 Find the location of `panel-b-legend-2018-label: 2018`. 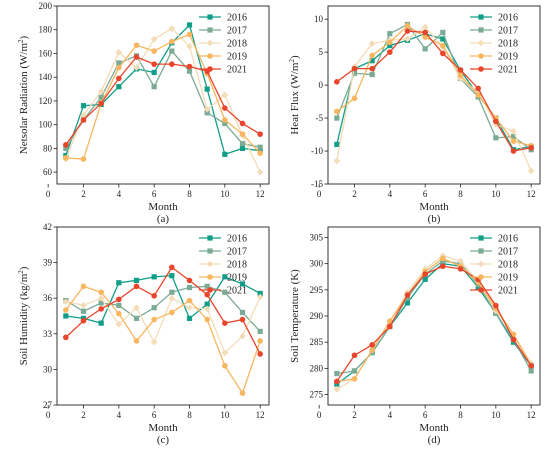

panel-b-legend-2018-label: 2018 is located at coordinates (508, 44).